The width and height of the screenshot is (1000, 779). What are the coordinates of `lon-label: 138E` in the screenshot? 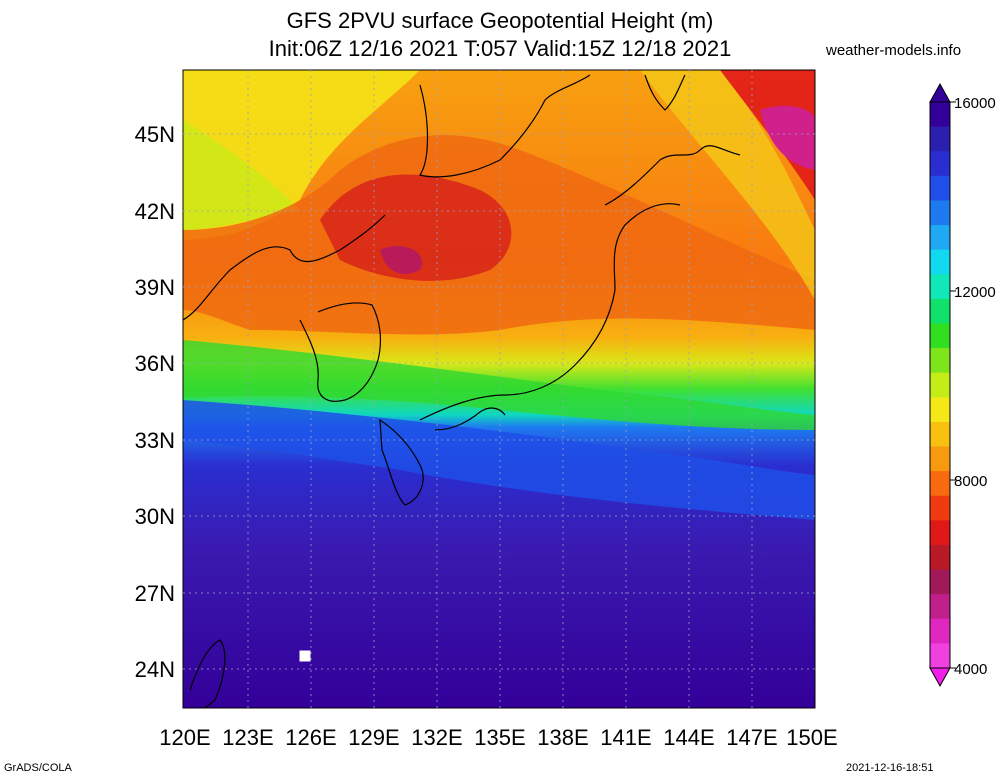 It's located at (562, 737).